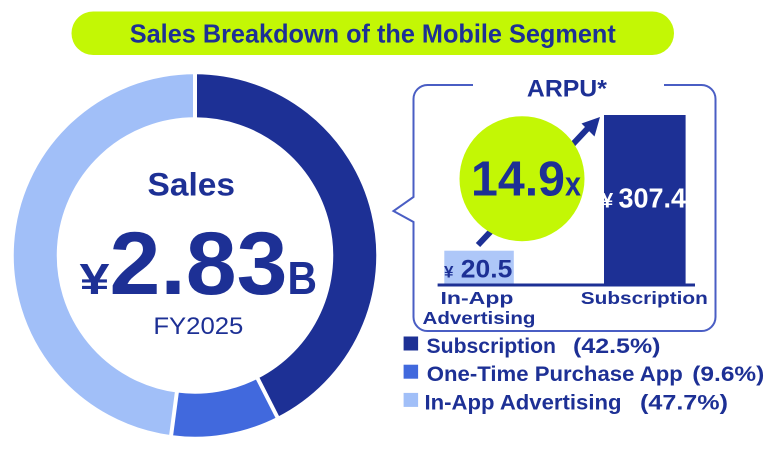  I want to click on svg-text:One-Time Purchase App(9.6%): One-Time Purchase App (9.6%), so click(596, 374).